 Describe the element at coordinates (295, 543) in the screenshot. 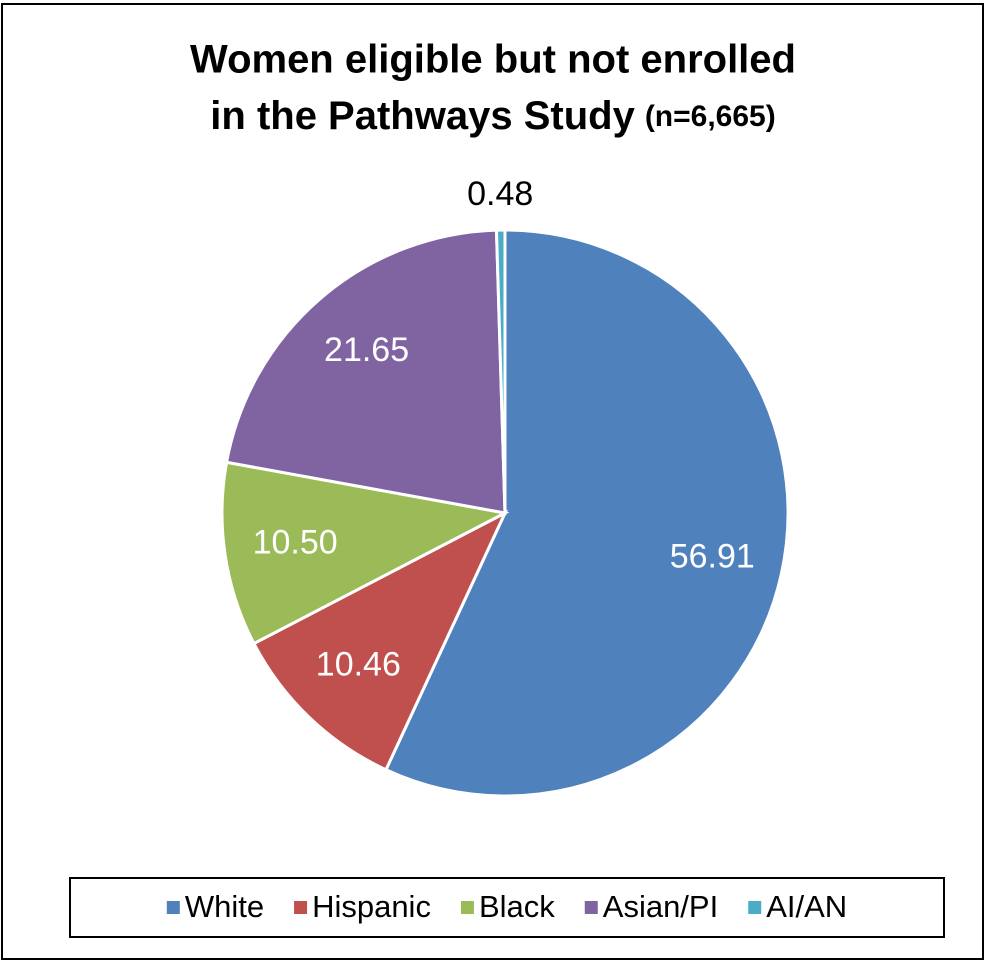

I see `data-label: 10.50` at that location.